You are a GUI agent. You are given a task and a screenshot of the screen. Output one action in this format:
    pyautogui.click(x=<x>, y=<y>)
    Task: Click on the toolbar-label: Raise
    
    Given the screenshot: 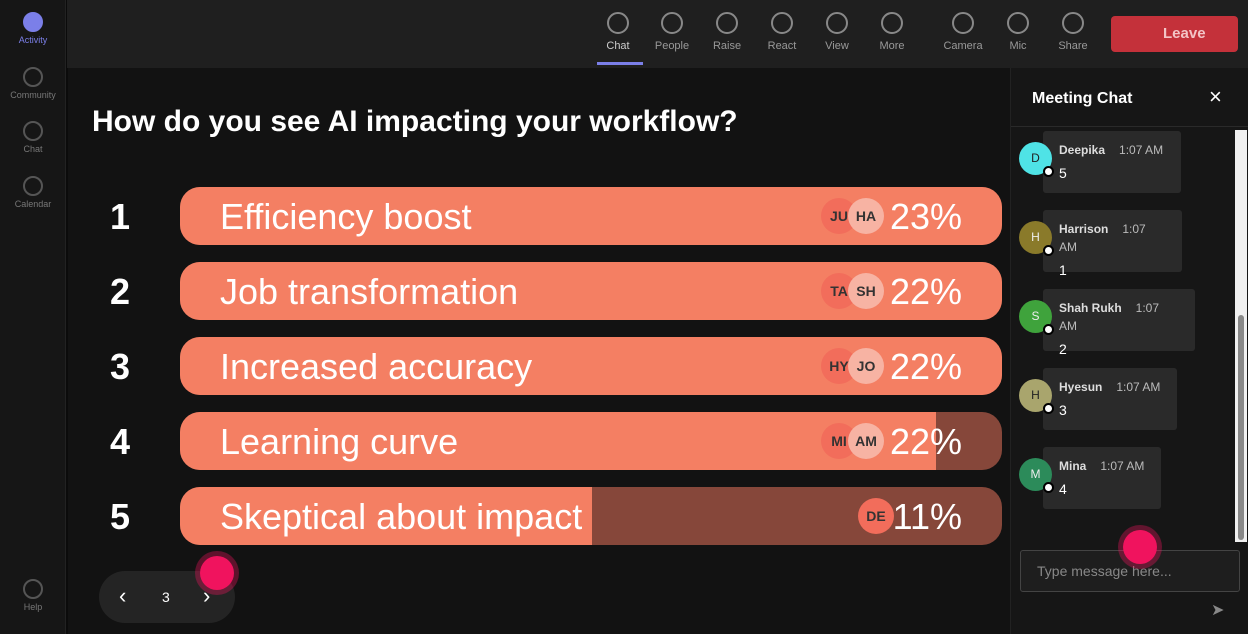 What is the action you would take?
    pyautogui.click(x=727, y=46)
    